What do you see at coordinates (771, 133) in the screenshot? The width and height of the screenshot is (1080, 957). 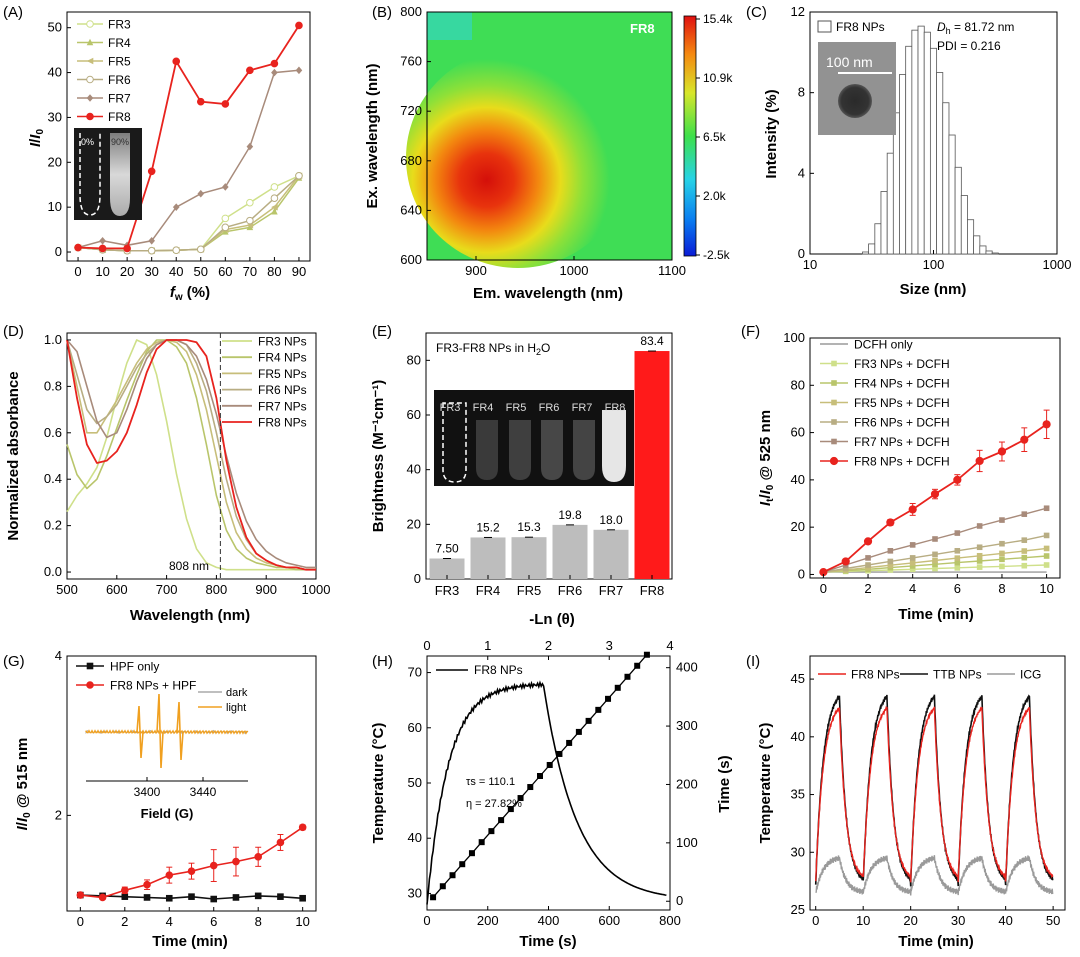 I see `axis-label-part: Intensity (%)` at bounding box center [771, 133].